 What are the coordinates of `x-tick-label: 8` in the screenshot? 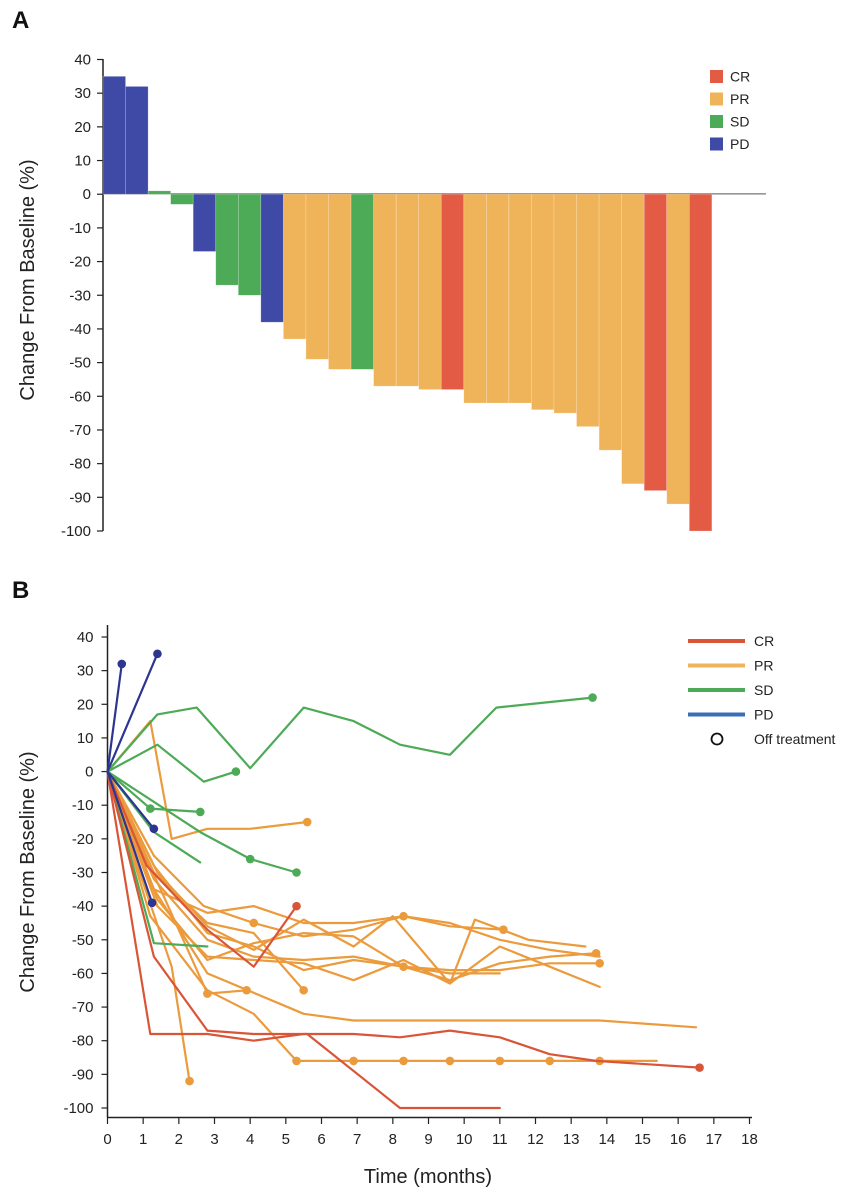 It's located at (393, 1139).